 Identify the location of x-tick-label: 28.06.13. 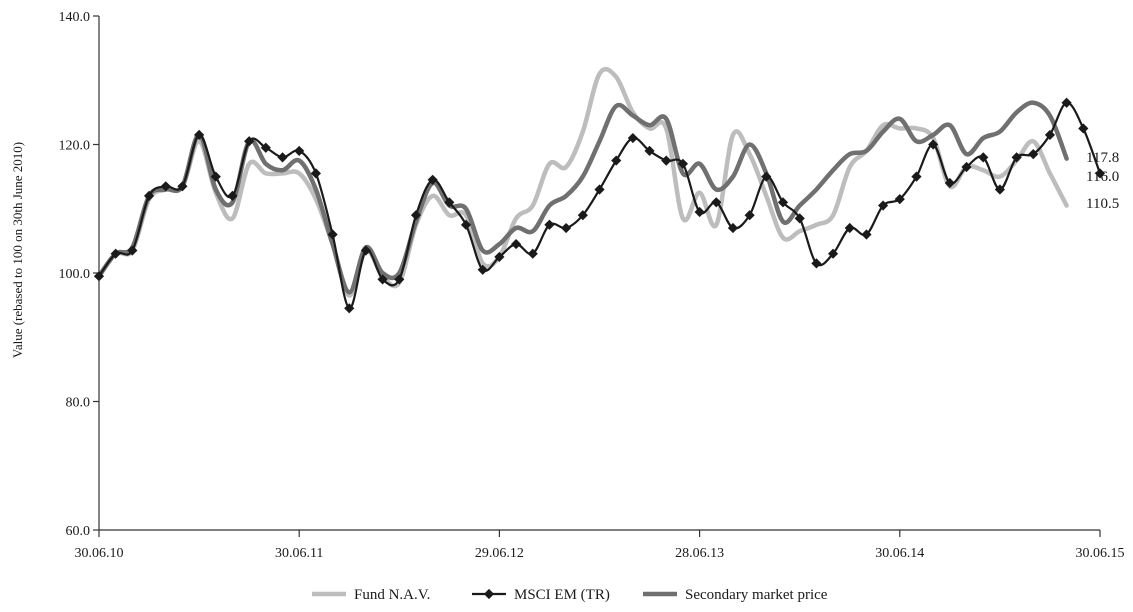
(699, 553).